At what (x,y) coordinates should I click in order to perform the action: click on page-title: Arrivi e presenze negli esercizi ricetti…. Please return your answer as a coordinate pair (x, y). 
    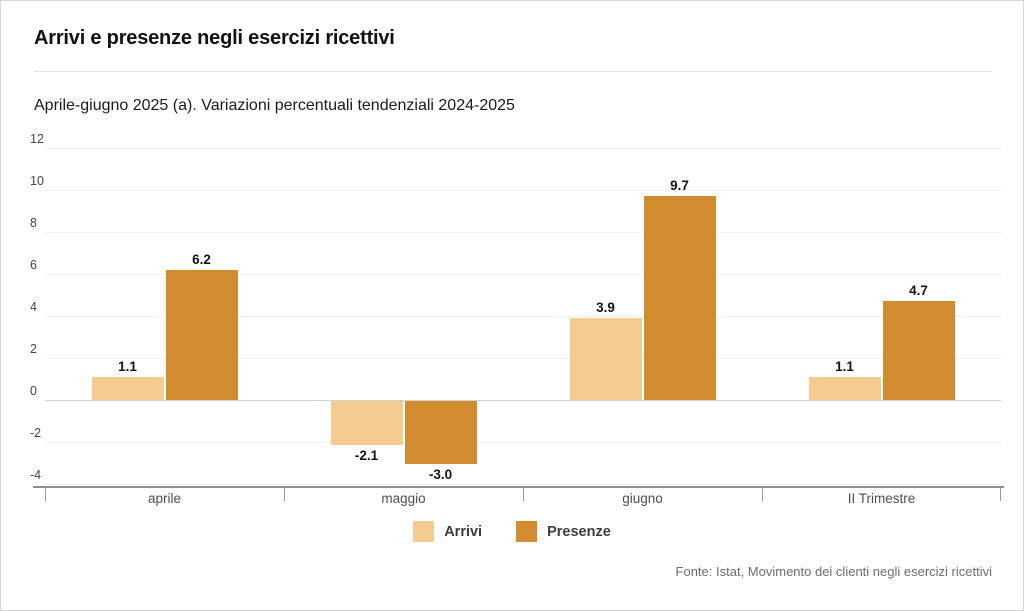
    Looking at the image, I should click on (214, 38).